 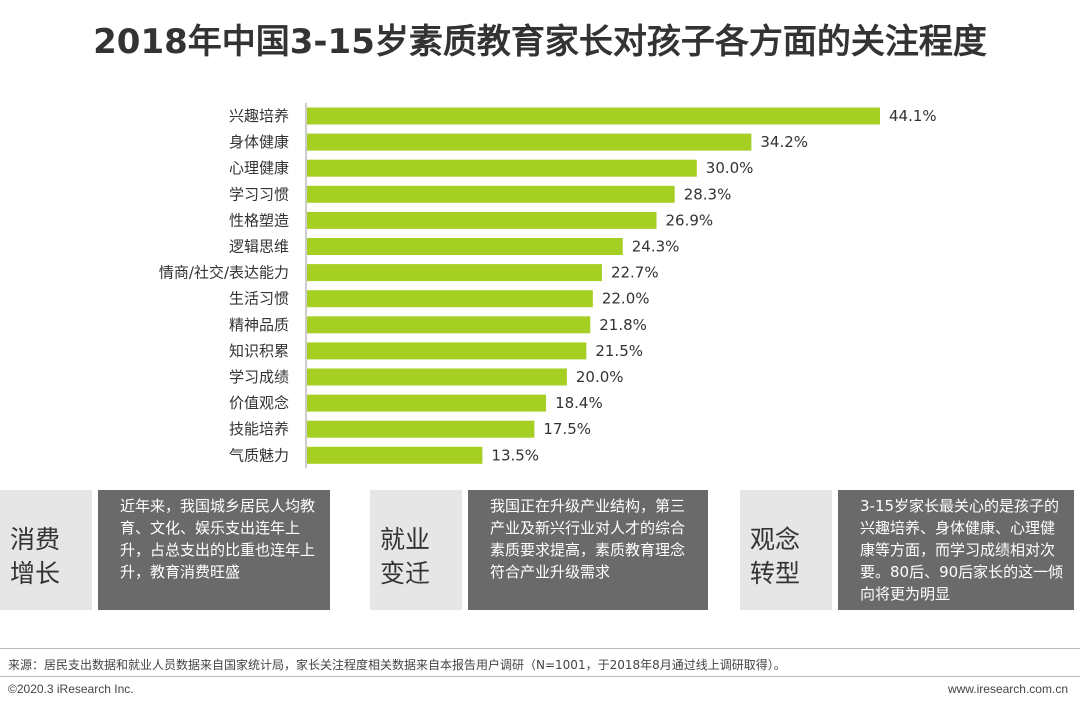 I want to click on value-label: 21.5%, so click(x=619, y=351).